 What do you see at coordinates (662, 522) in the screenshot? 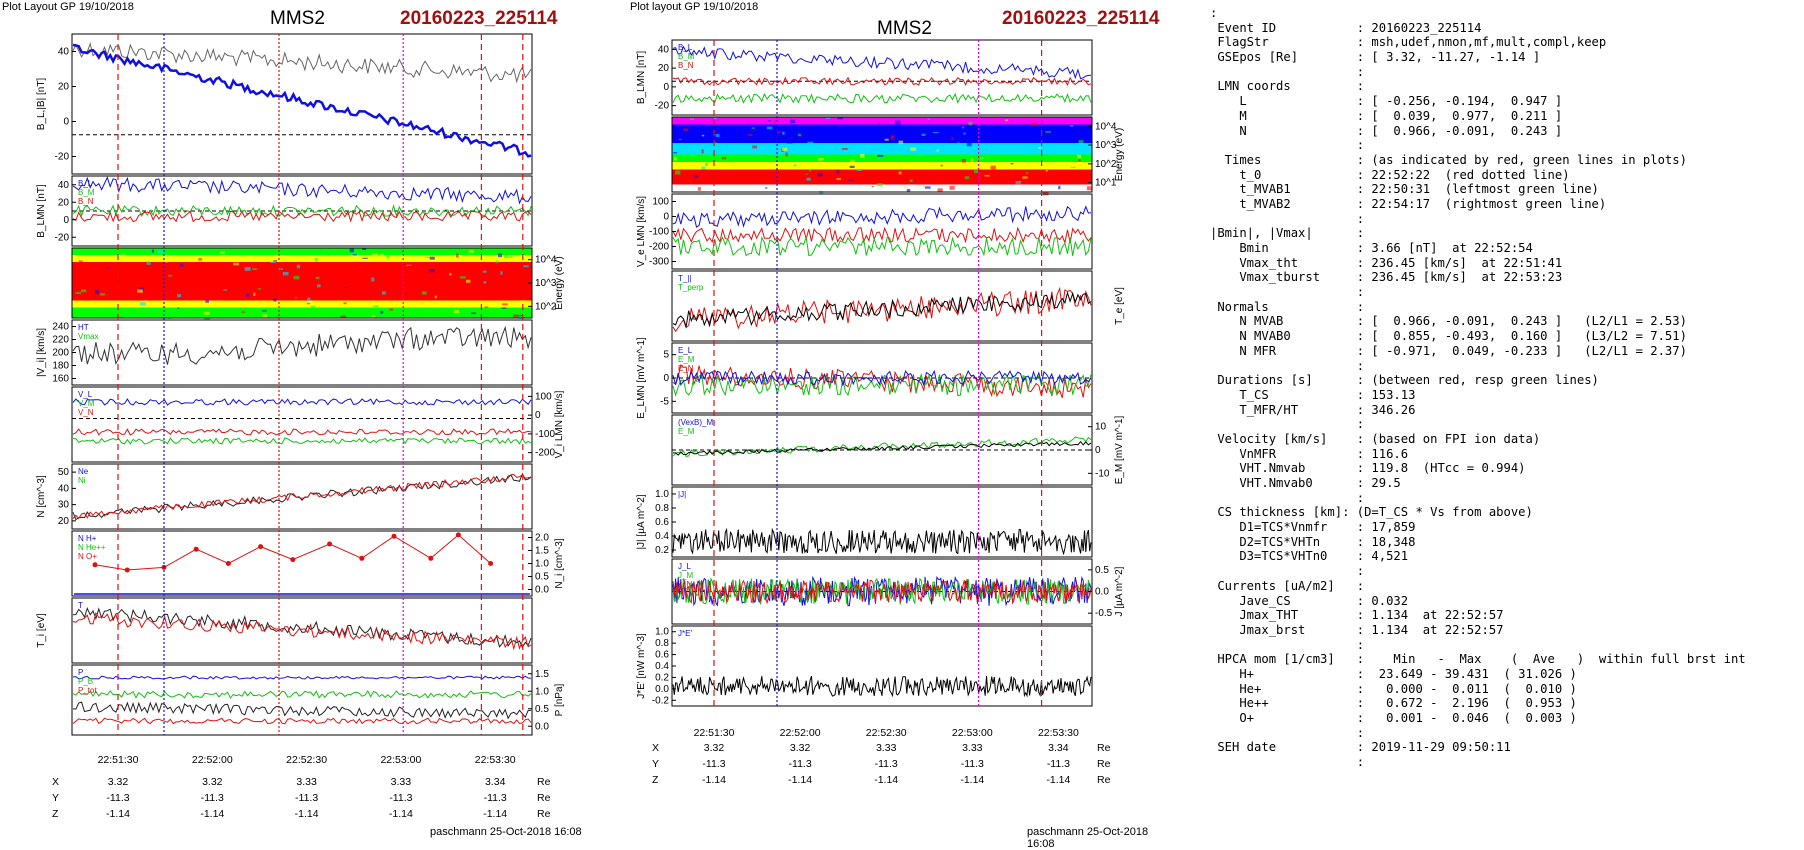
I see `tick-label: 0.6` at bounding box center [662, 522].